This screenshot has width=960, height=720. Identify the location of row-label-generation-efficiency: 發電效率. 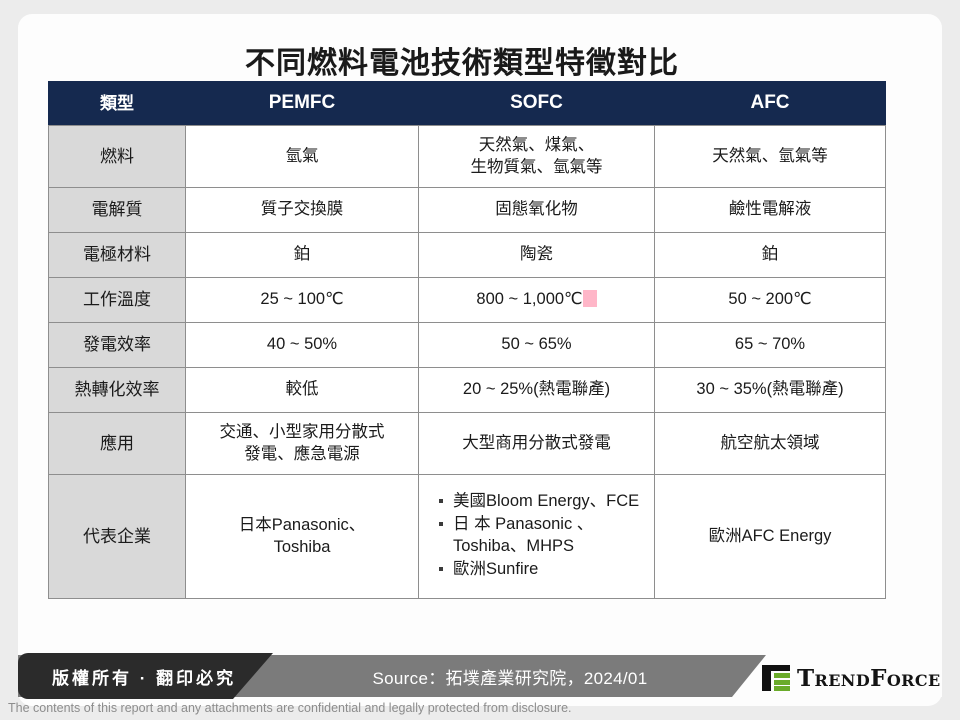
(117, 345).